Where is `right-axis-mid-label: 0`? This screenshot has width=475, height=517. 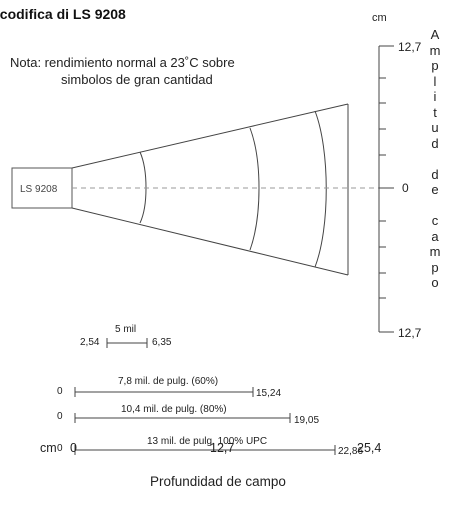
right-axis-mid-label: 0 is located at coordinates (405, 188).